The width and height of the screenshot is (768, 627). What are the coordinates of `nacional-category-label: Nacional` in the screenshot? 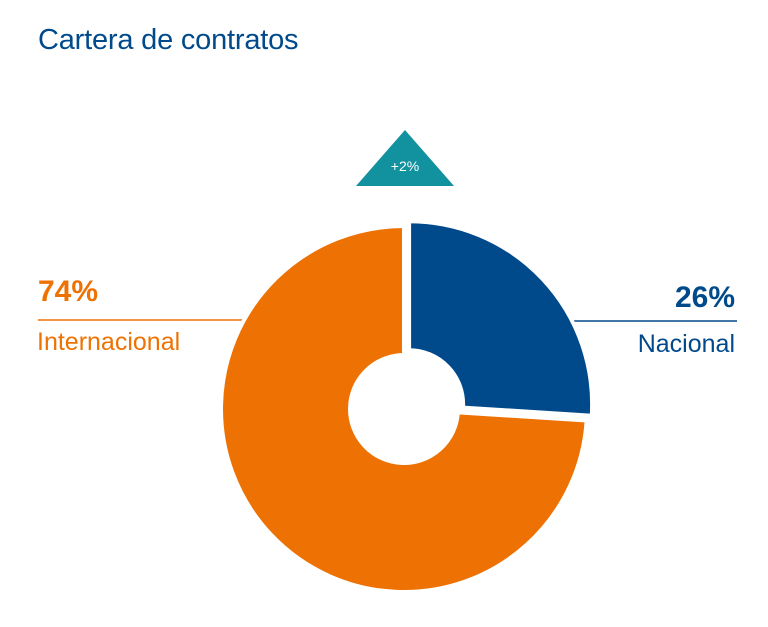 It's located at (686, 344).